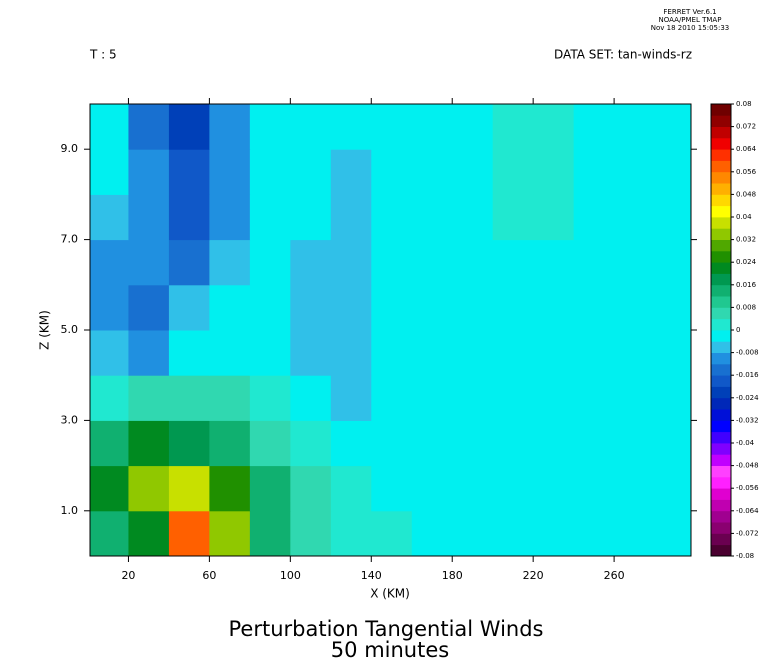 Image resolution: width=768 pixels, height=662 pixels. Describe the element at coordinates (70, 148) in the screenshot. I see `y-tick-label: 9.0` at that location.